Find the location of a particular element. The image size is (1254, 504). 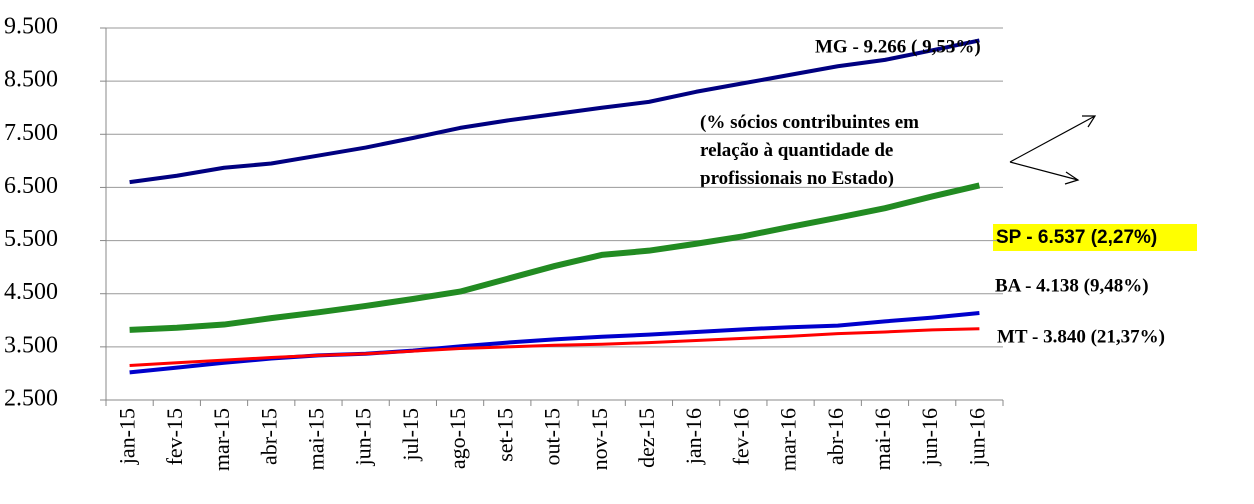

x-tick-label: abr-16 is located at coordinates (835, 436).